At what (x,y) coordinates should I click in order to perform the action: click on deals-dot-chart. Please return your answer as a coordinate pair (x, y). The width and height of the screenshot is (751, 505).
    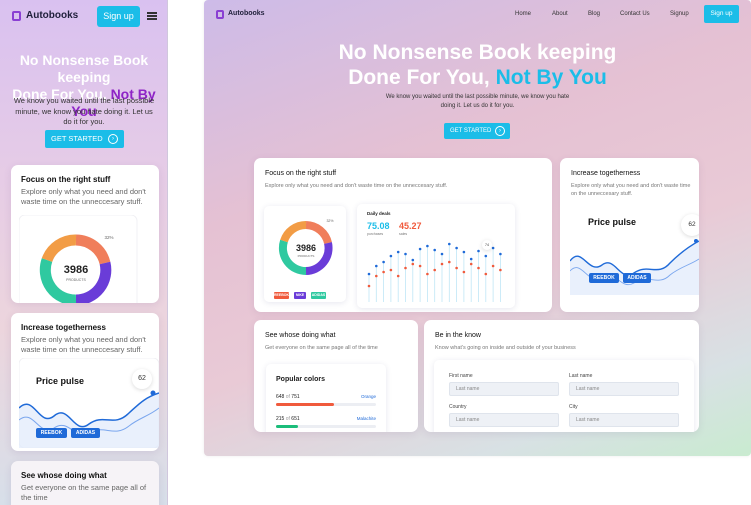
    Looking at the image, I should click on (434, 272).